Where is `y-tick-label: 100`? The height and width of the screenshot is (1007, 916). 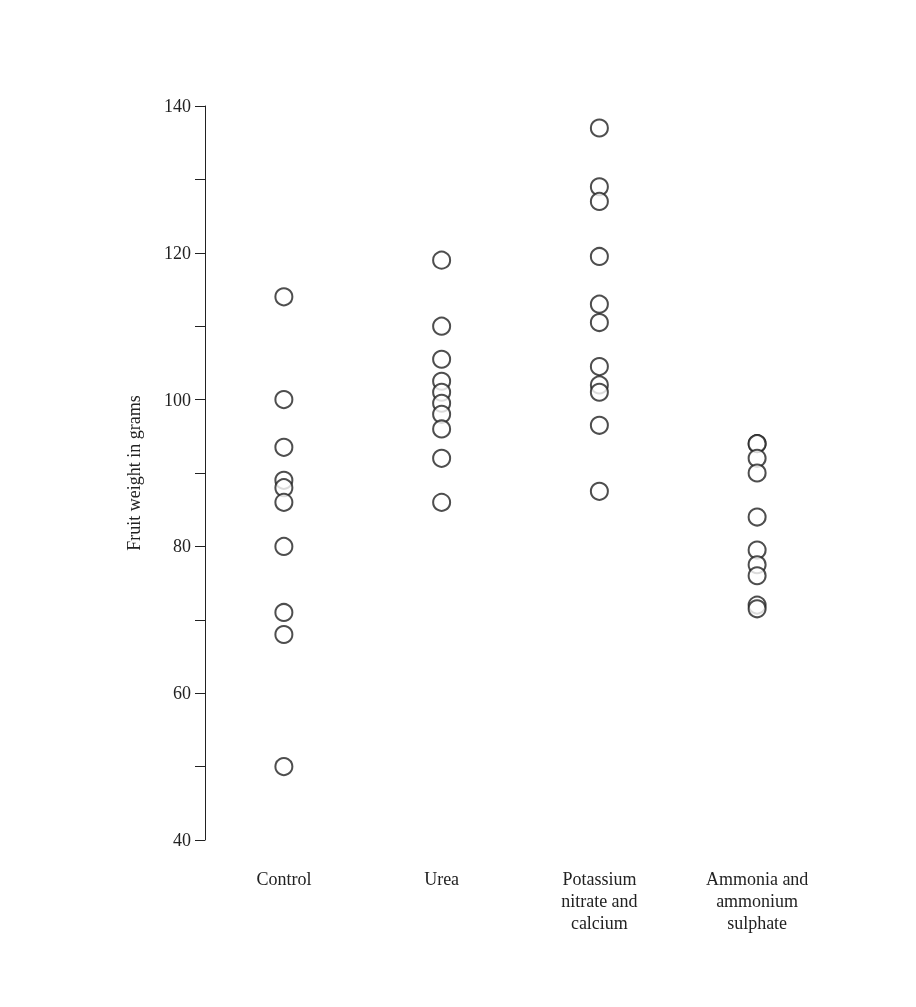 y-tick-label: 100 is located at coordinates (177, 399).